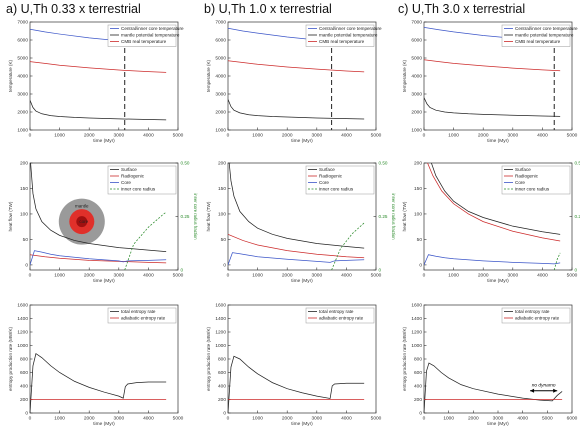 This screenshot has height=438, width=580. Describe the element at coordinates (555, 390) in the screenshot. I see `annotation-arrowhead-right` at that location.